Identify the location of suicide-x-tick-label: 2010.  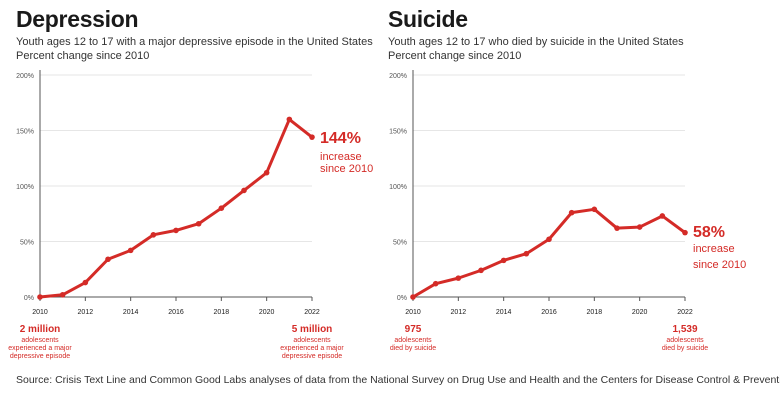
(413, 312).